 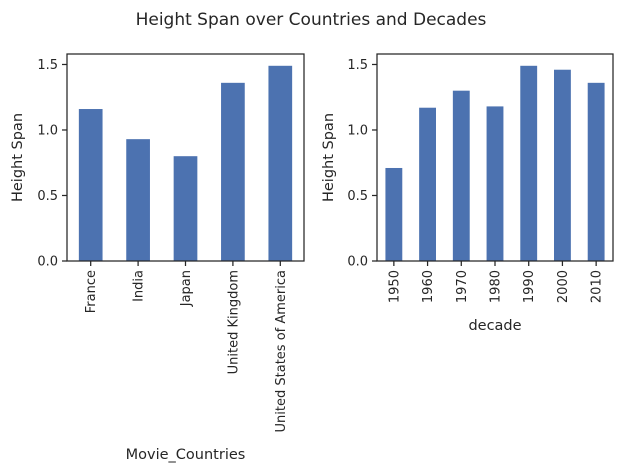 What do you see at coordinates (462, 286) in the screenshot?
I see `x-tick-label-1970: 1970` at bounding box center [462, 286].